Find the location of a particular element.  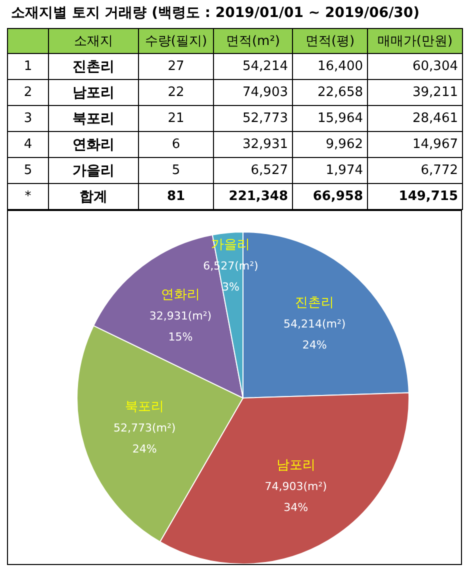

data-label: 52,773 is located at coordinates (253, 119).